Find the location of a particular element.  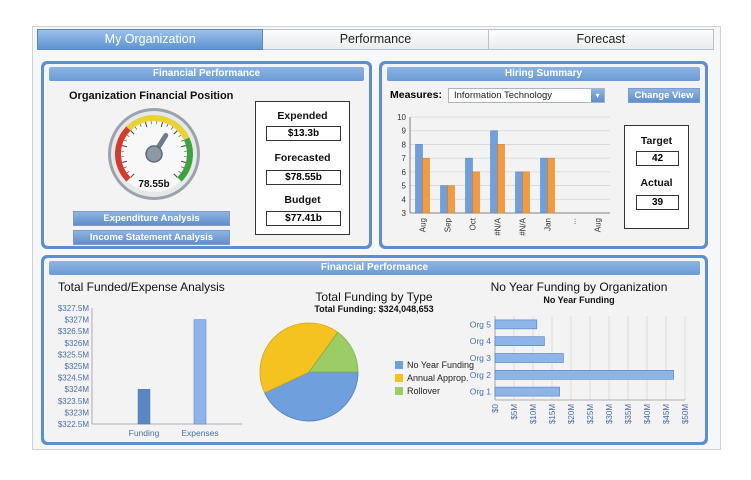

x-tick-label: $45M is located at coordinates (666, 414).